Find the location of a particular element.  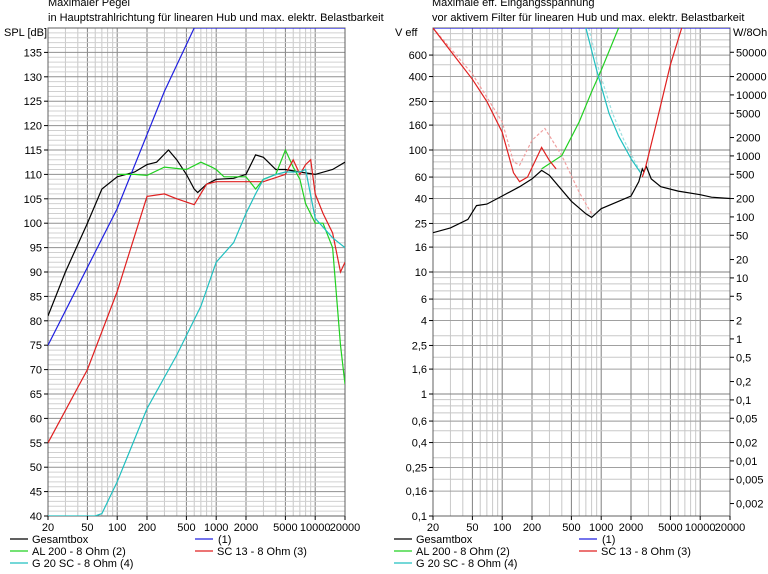

series-line-g-20-sc-8-ohm-4- is located at coordinates (613, 101).